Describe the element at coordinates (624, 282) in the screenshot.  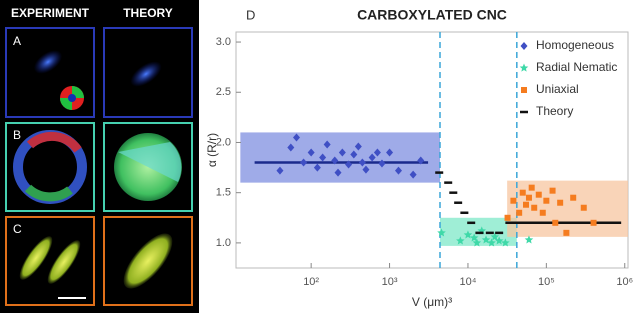
I see `x-tick-label: 10⁶` at that location.